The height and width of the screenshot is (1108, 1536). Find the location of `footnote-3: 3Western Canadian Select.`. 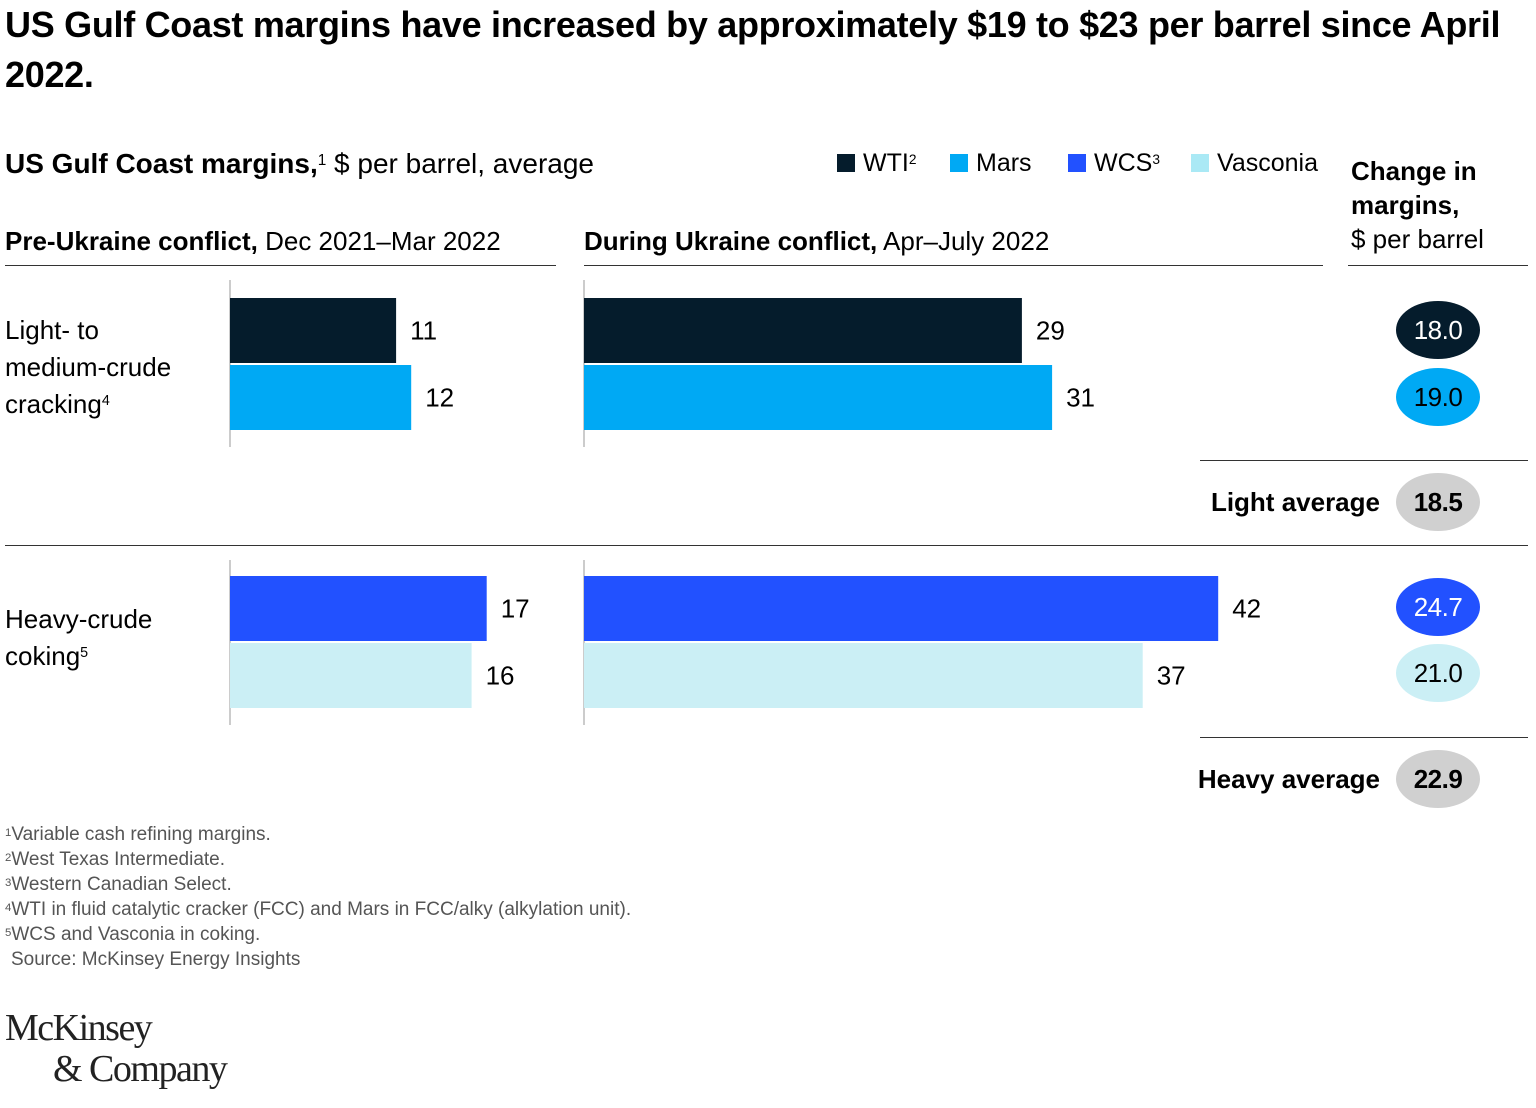

footnote-3: 3Western Canadian Select. is located at coordinates (318, 884).